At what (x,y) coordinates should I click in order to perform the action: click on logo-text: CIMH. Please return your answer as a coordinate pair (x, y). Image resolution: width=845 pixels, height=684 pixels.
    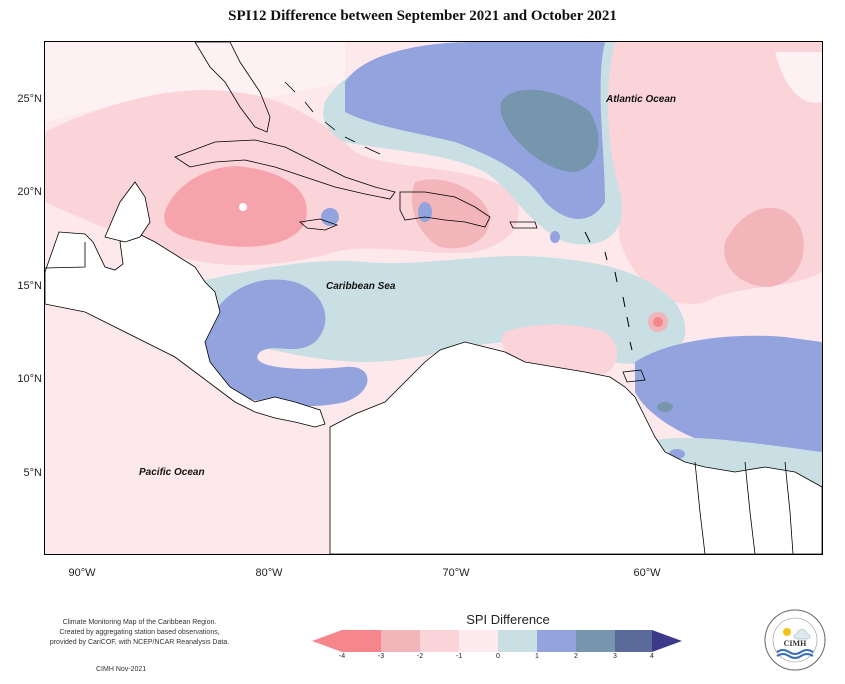
    Looking at the image, I should click on (795, 643).